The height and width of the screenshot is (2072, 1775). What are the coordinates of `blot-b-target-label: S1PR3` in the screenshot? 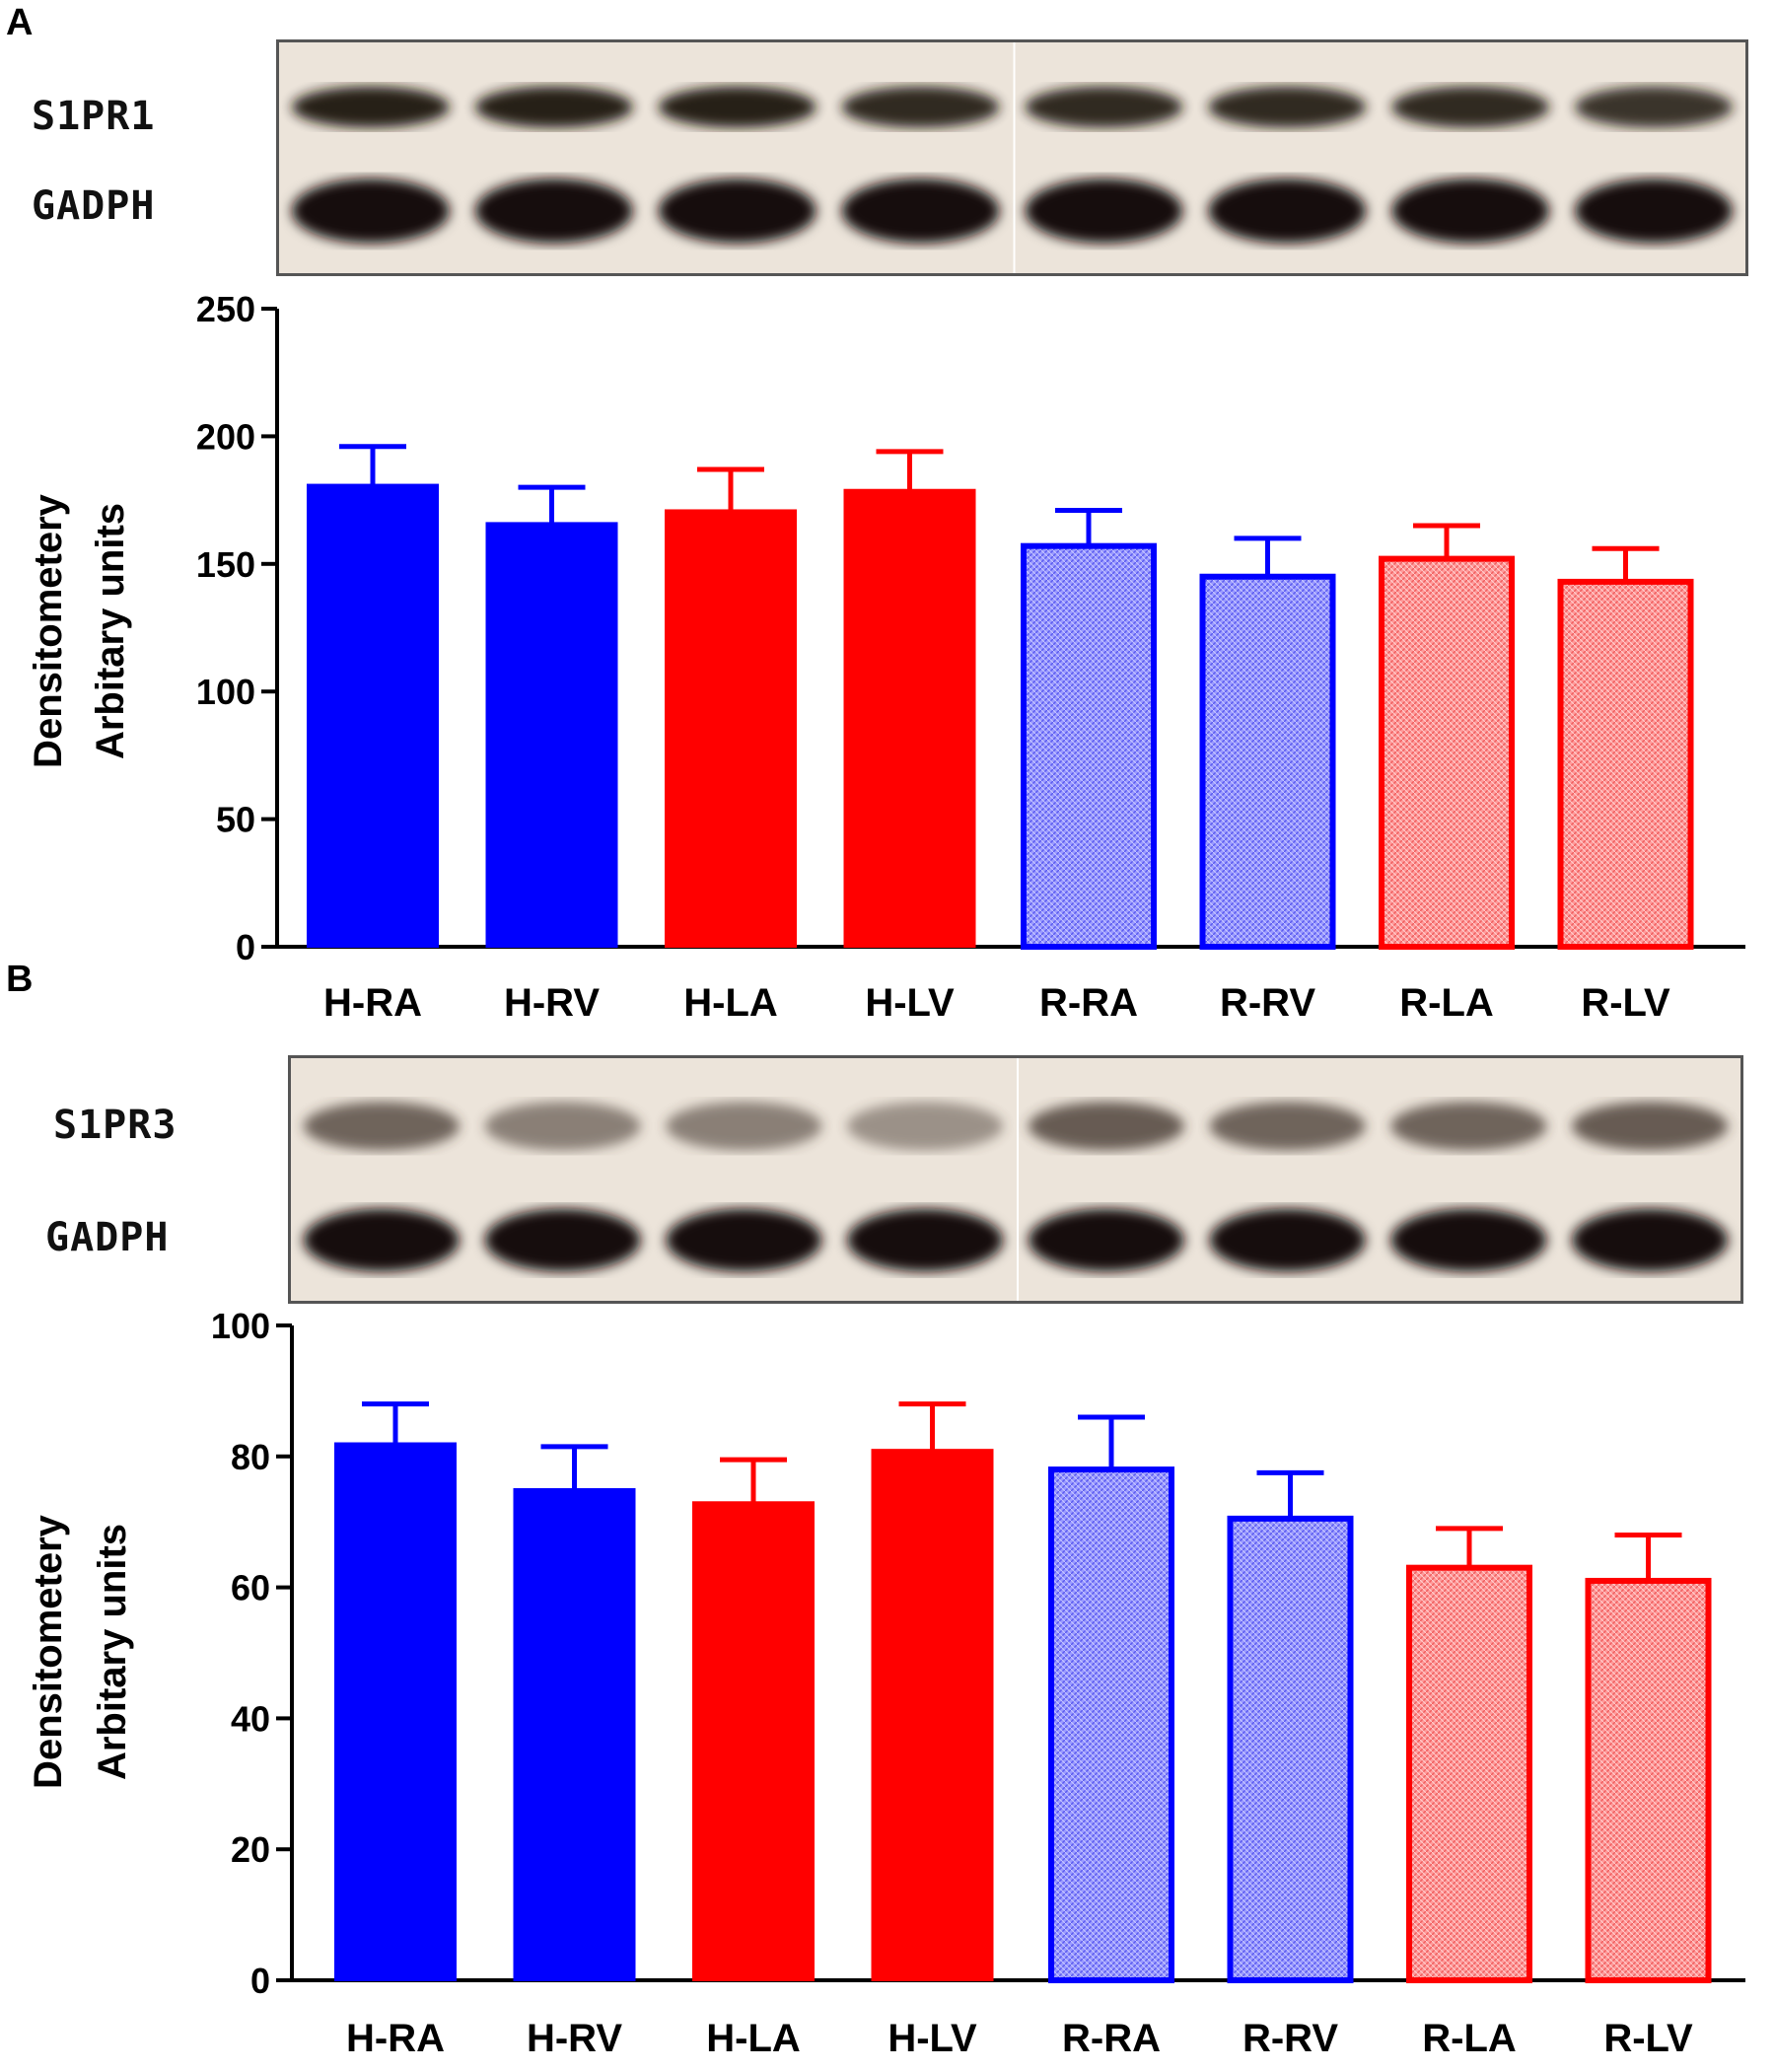 It's located at (115, 1125).